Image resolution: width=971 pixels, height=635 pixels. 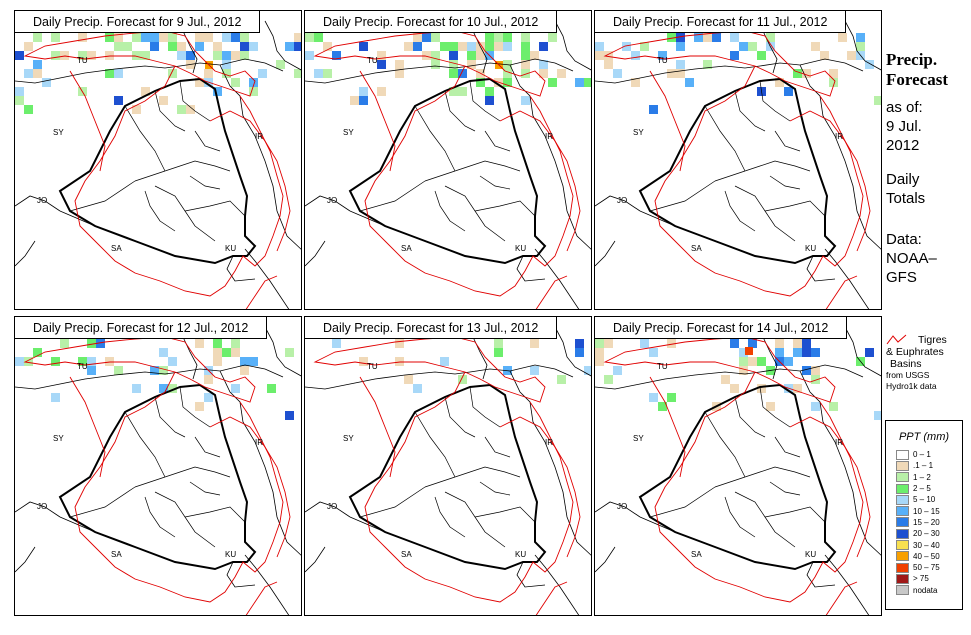 I want to click on sidebar-title: Precip. Forecast, so click(x=917, y=70).